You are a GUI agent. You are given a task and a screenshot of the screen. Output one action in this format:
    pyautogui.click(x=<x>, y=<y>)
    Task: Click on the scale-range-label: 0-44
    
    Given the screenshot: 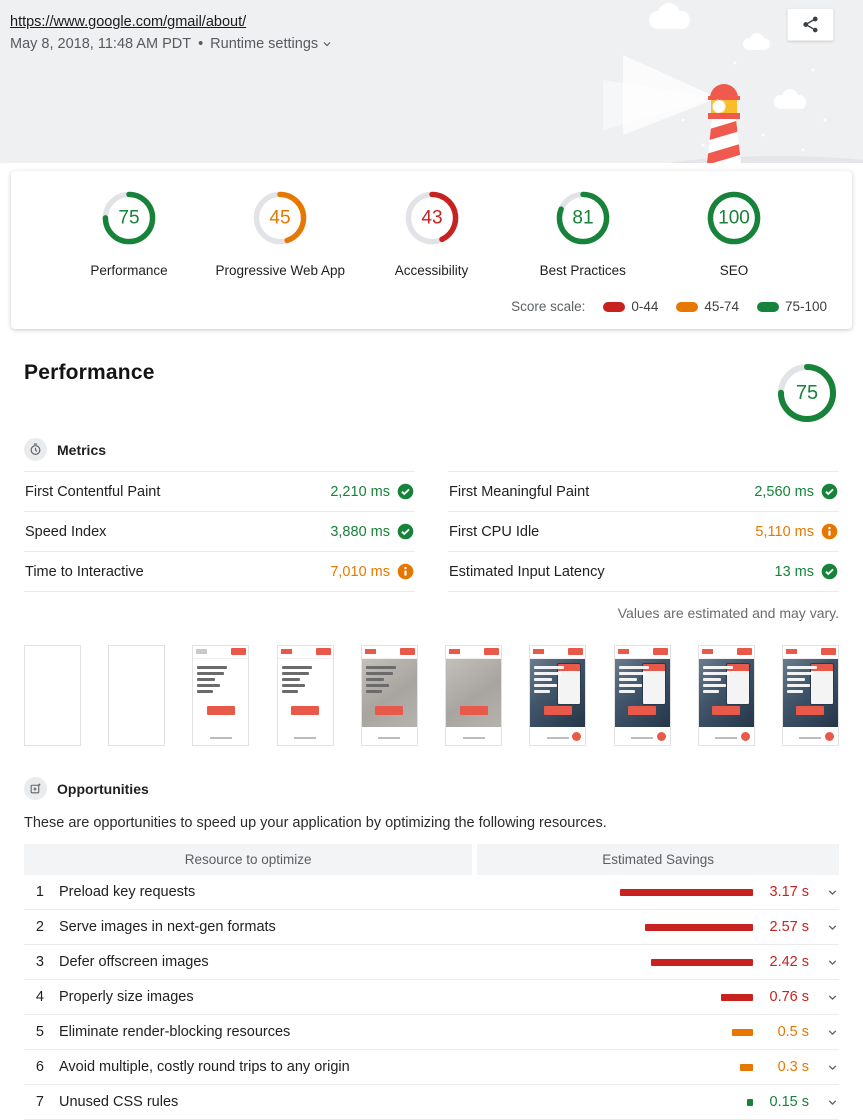 What is the action you would take?
    pyautogui.click(x=645, y=306)
    